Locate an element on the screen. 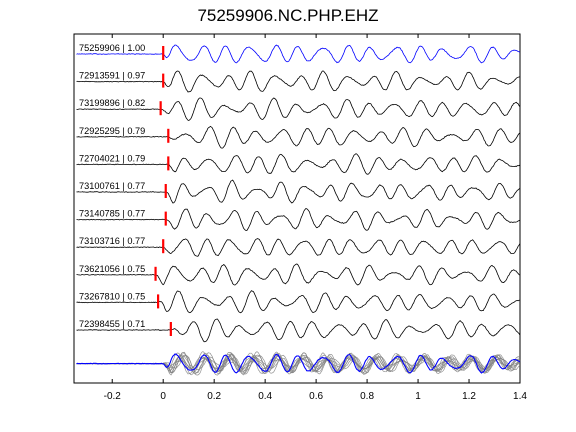 This screenshot has width=576, height=432. picks-layer is located at coordinates (163, 191).